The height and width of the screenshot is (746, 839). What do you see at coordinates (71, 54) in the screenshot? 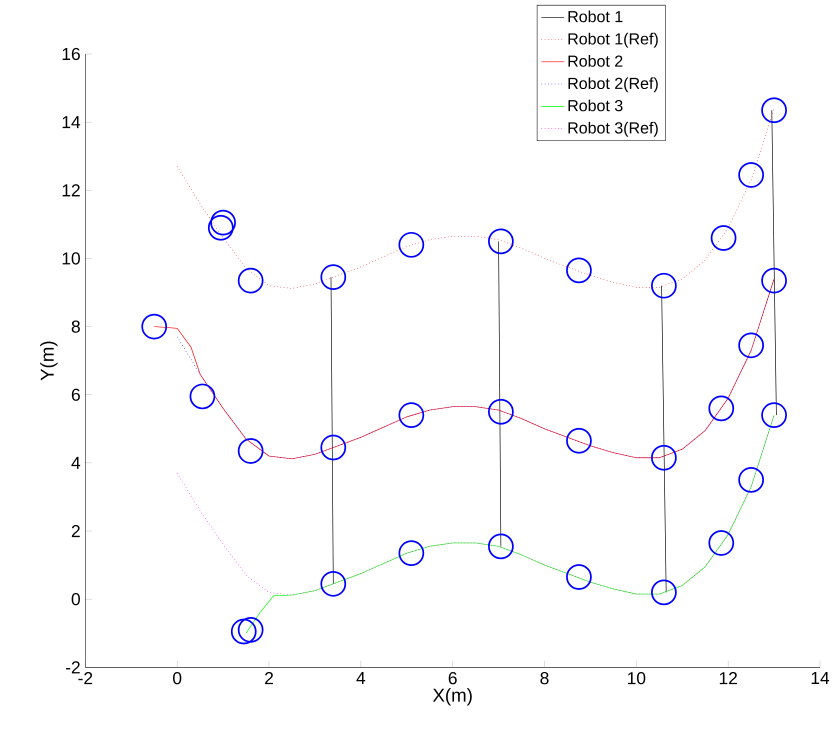
I see `y-tick-label: 16` at bounding box center [71, 54].